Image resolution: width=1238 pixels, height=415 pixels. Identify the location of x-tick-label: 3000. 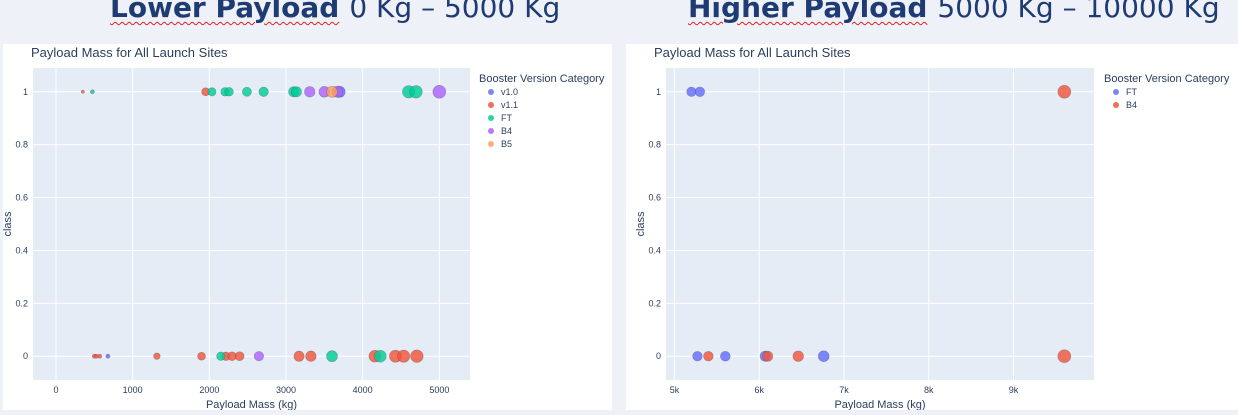
(286, 390).